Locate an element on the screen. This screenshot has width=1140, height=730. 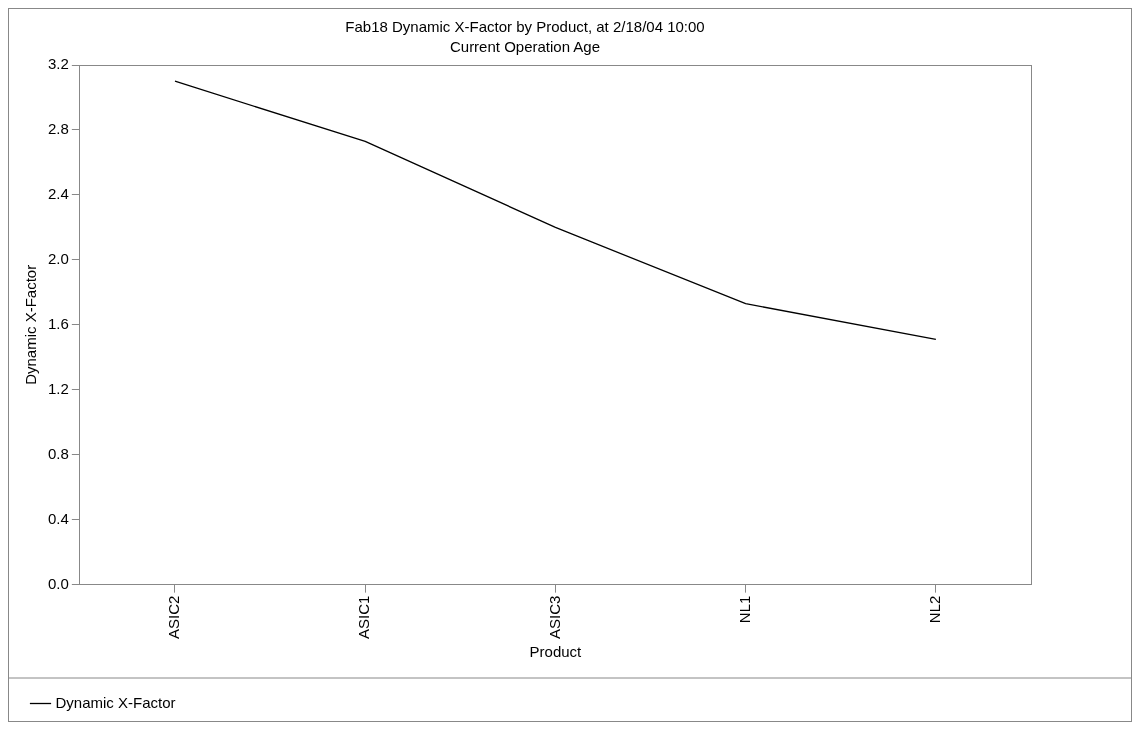
y-tick-label: 0.4 is located at coordinates (58, 518).